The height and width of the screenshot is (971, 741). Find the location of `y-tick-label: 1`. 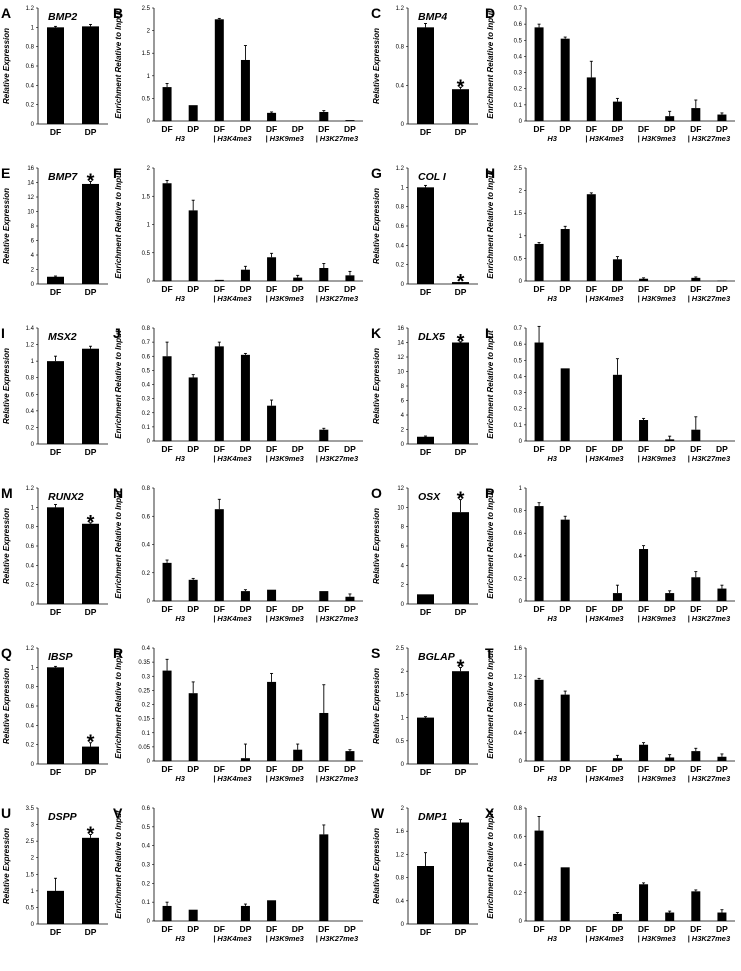

y-tick-label: 1 is located at coordinates (403, 188).